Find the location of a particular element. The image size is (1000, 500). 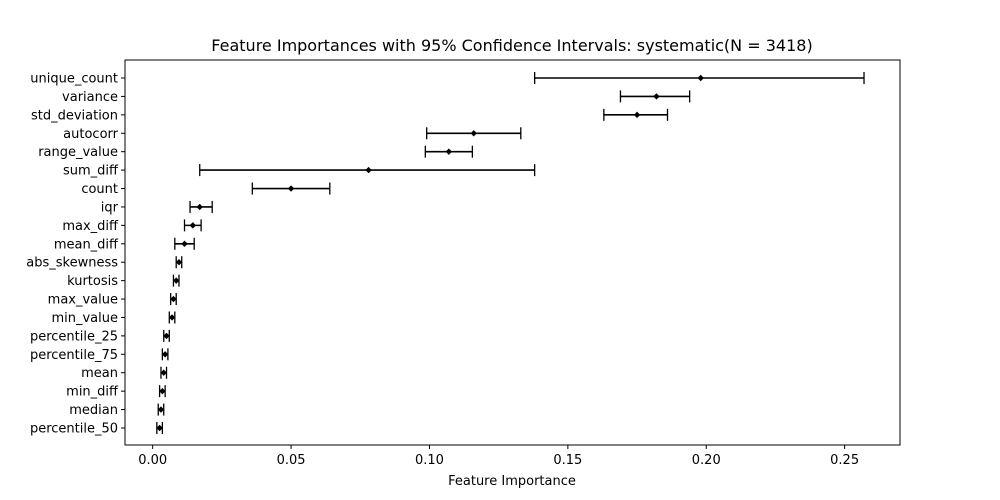

y-tick-label: percentile_75 is located at coordinates (74, 355).